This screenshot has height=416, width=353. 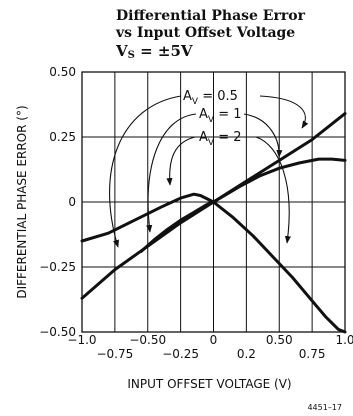 What do you see at coordinates (279, 340) in the screenshot?
I see `x-tick-label: 0.50` at bounding box center [279, 340].